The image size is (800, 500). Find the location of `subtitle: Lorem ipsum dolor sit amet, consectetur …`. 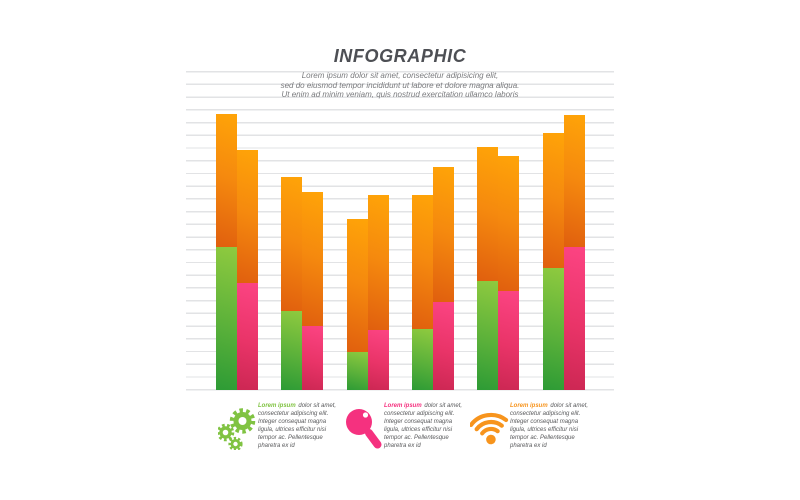

subtitle: Lorem ipsum dolor sit amet, consectetur … is located at coordinates (400, 85).